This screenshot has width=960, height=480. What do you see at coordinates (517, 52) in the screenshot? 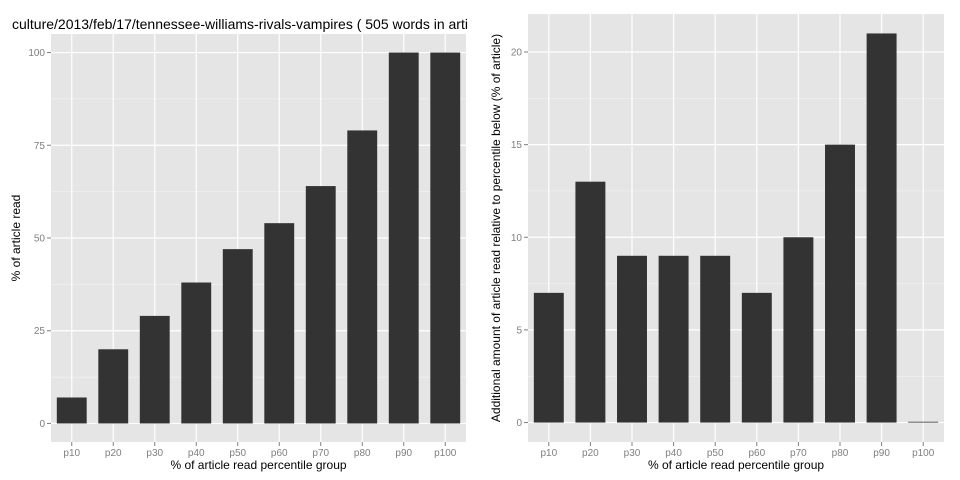
I see `y-tick-label: 20` at bounding box center [517, 52].